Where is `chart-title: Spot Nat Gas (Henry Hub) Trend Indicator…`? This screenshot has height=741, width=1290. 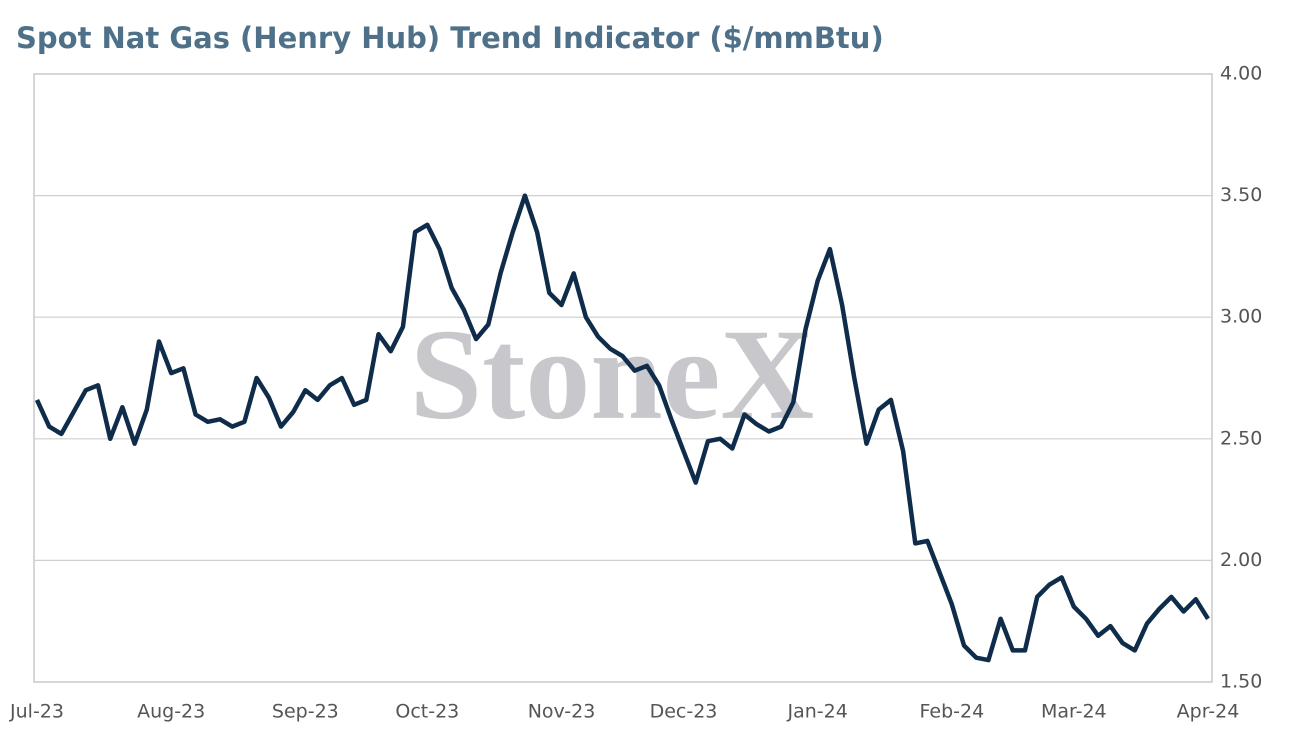
chart-title: Spot Nat Gas (Henry Hub) Trend Indicator… is located at coordinates (450, 38).